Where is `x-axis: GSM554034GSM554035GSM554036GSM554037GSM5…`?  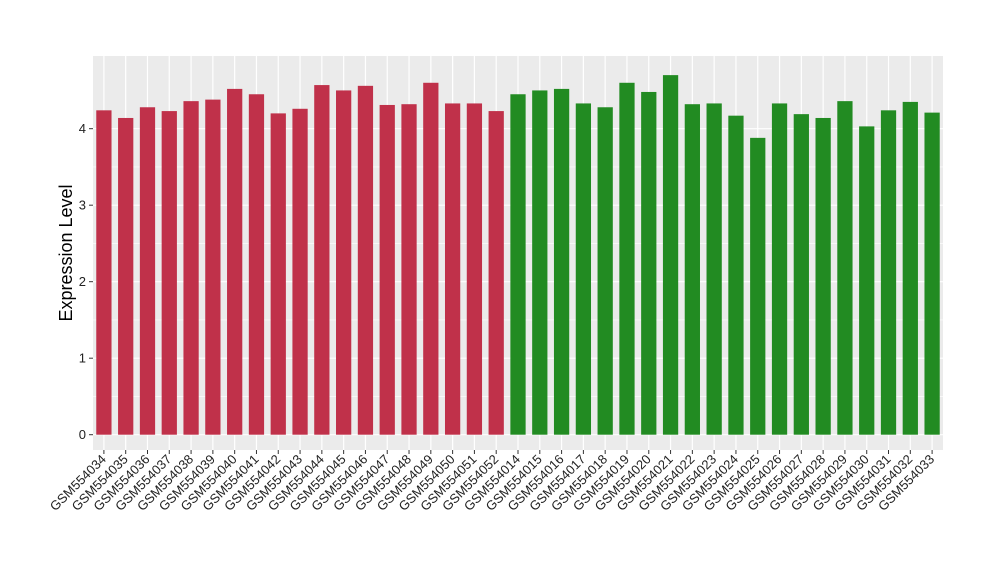 x-axis: GSM554034GSM554035GSM554036GSM554037GSM5… is located at coordinates (492, 482).